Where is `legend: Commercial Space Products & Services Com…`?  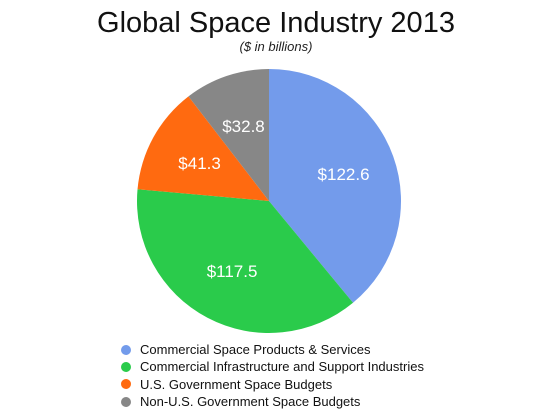
legend: Commercial Space Products & Services Com… is located at coordinates (272, 375).